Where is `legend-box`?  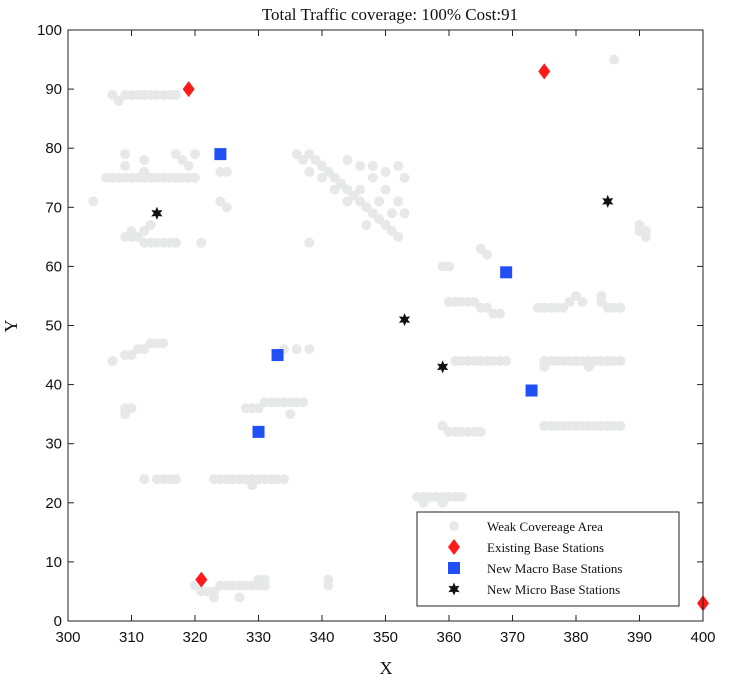 legend-box is located at coordinates (548, 559).